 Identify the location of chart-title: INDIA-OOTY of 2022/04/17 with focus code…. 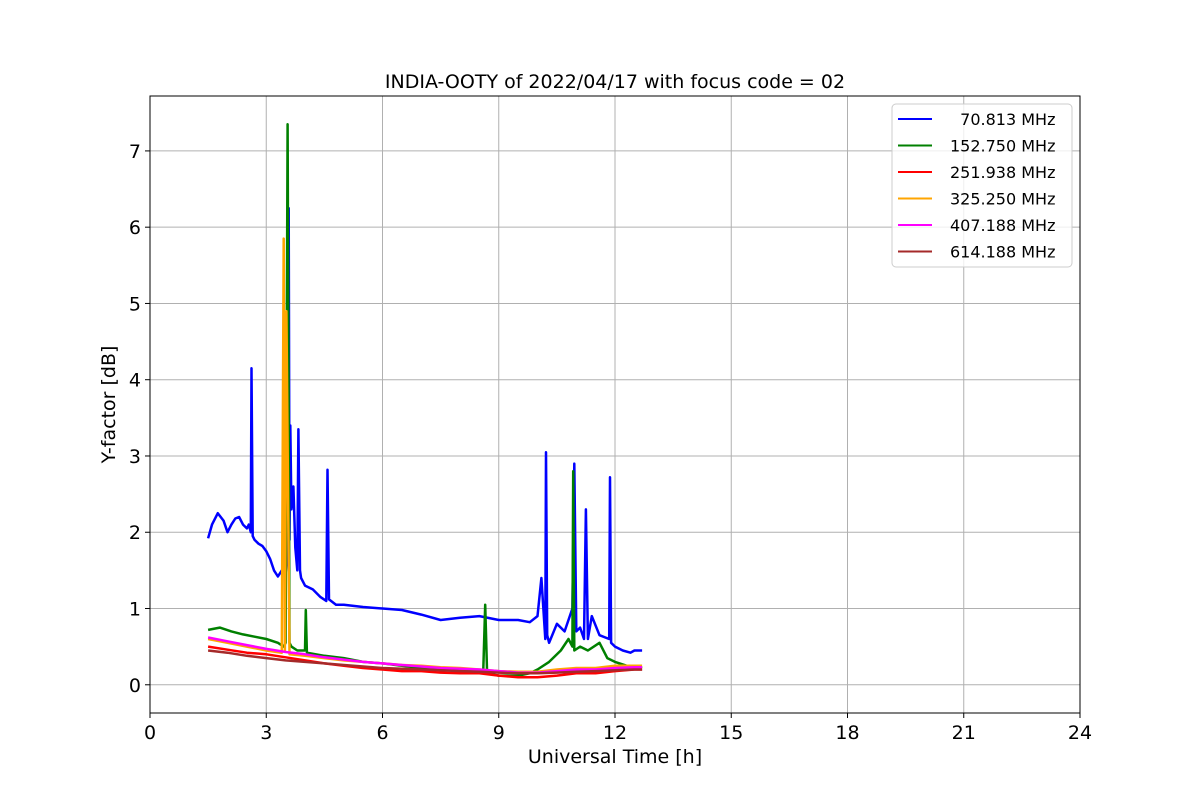
(615, 82).